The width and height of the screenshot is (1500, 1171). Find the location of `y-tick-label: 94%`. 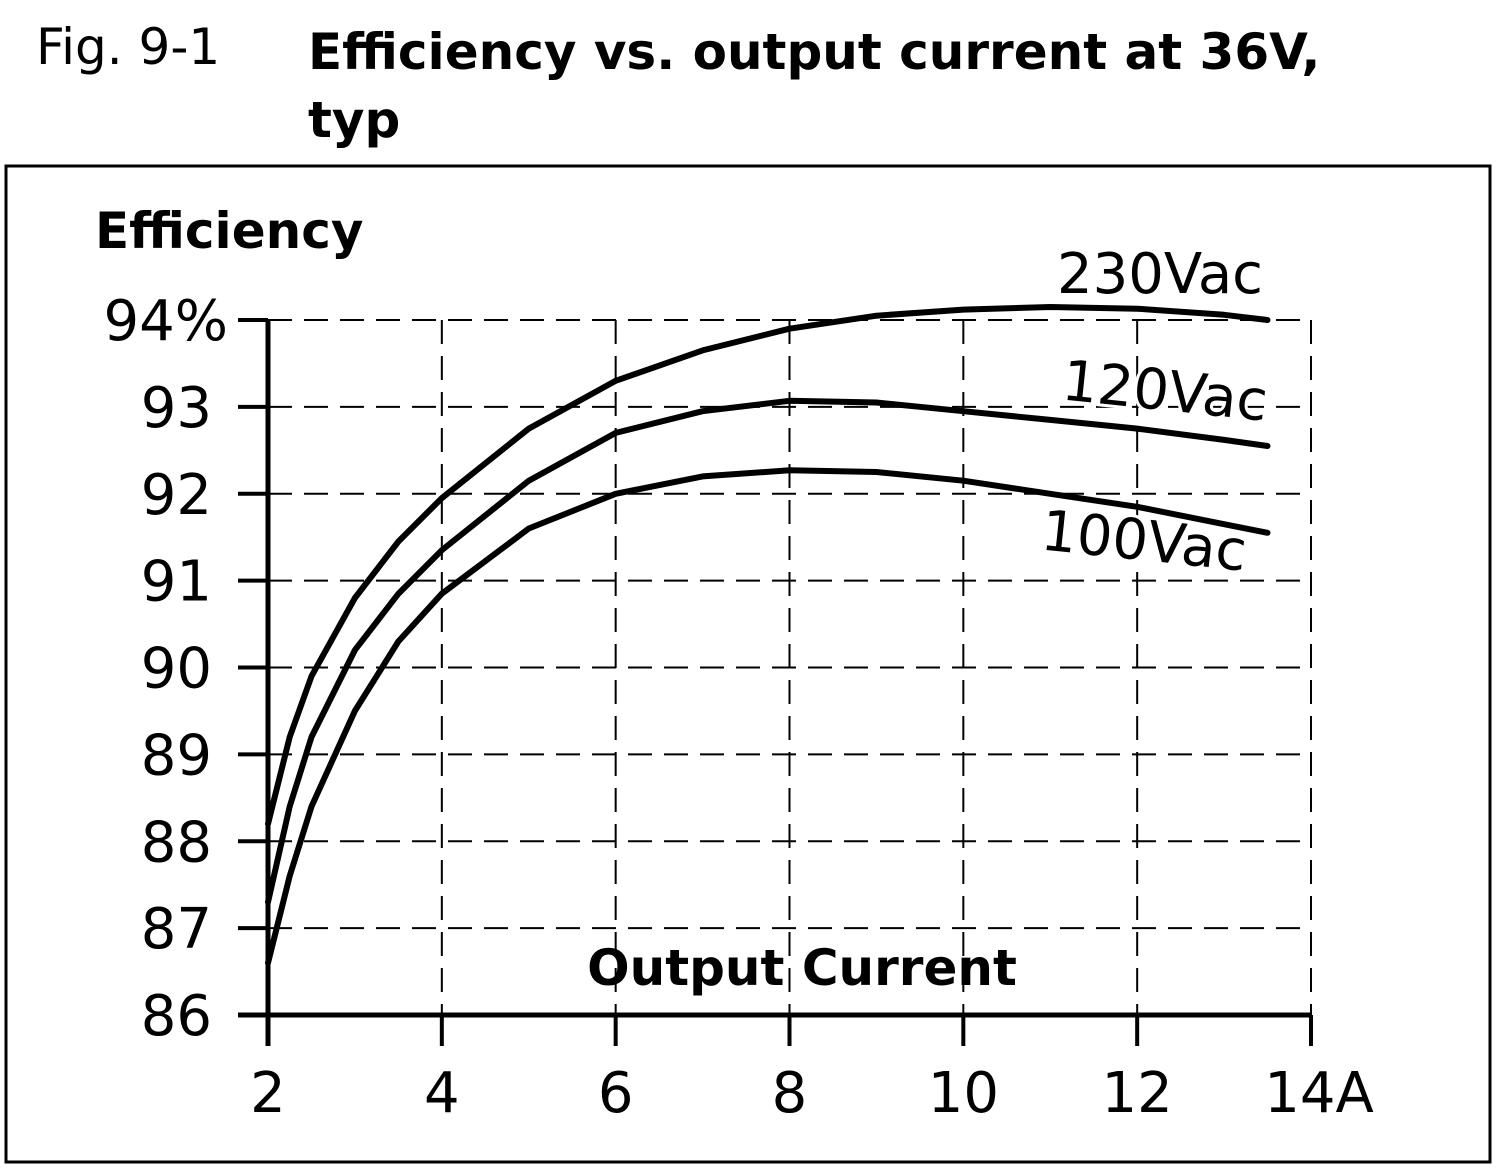

y-tick-label: 94% is located at coordinates (166, 321).